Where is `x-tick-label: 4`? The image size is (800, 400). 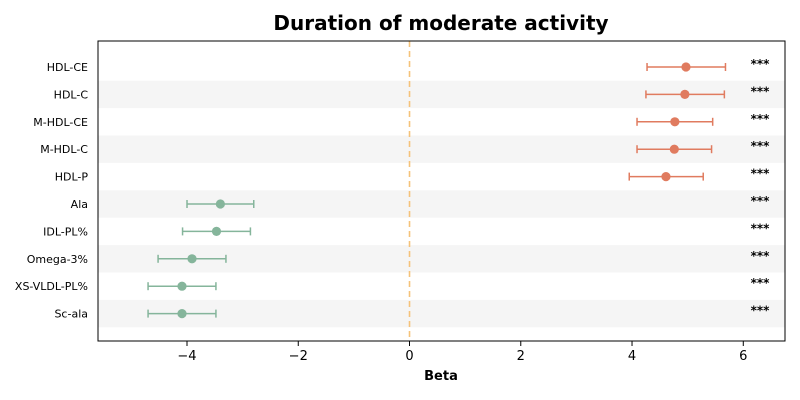 x-tick-label: 4 is located at coordinates (632, 356).